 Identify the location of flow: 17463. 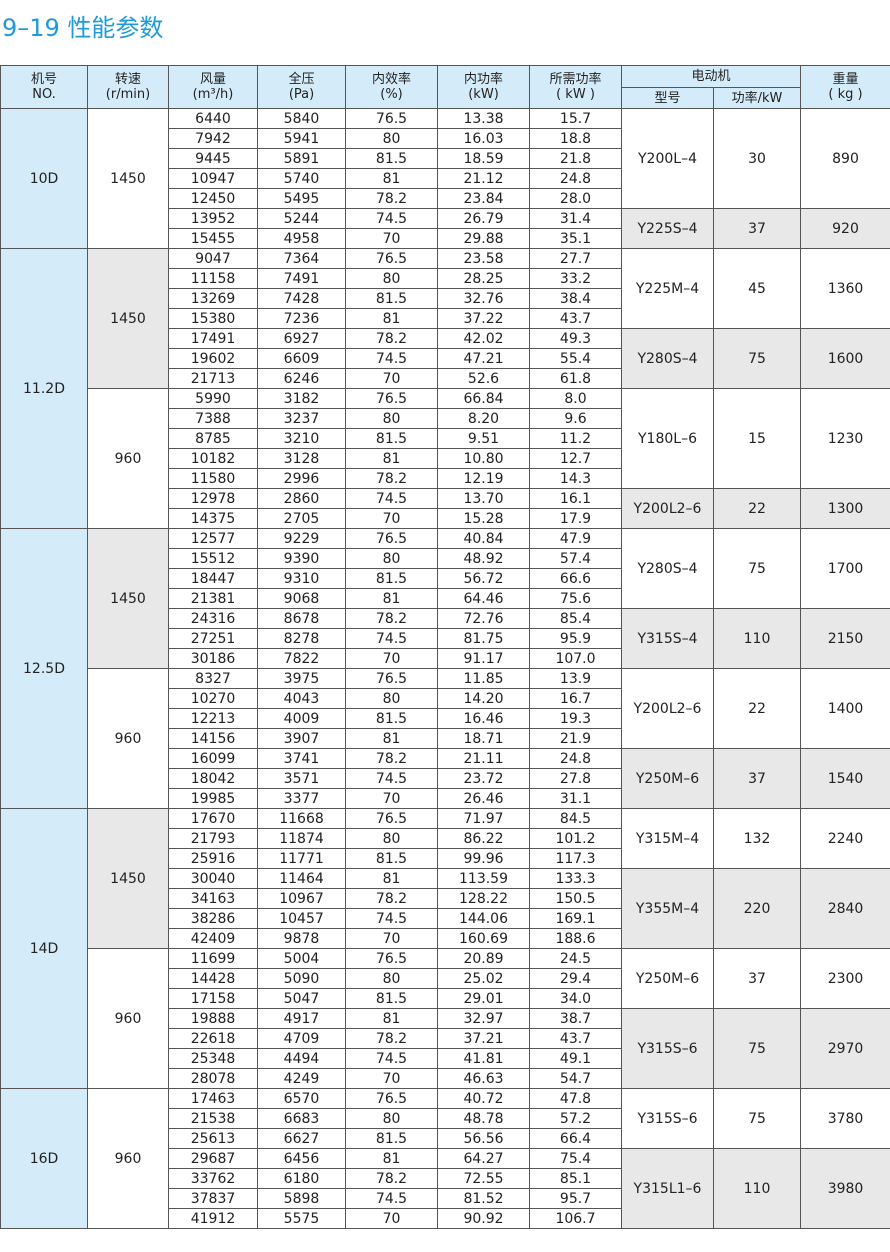
(213, 1098).